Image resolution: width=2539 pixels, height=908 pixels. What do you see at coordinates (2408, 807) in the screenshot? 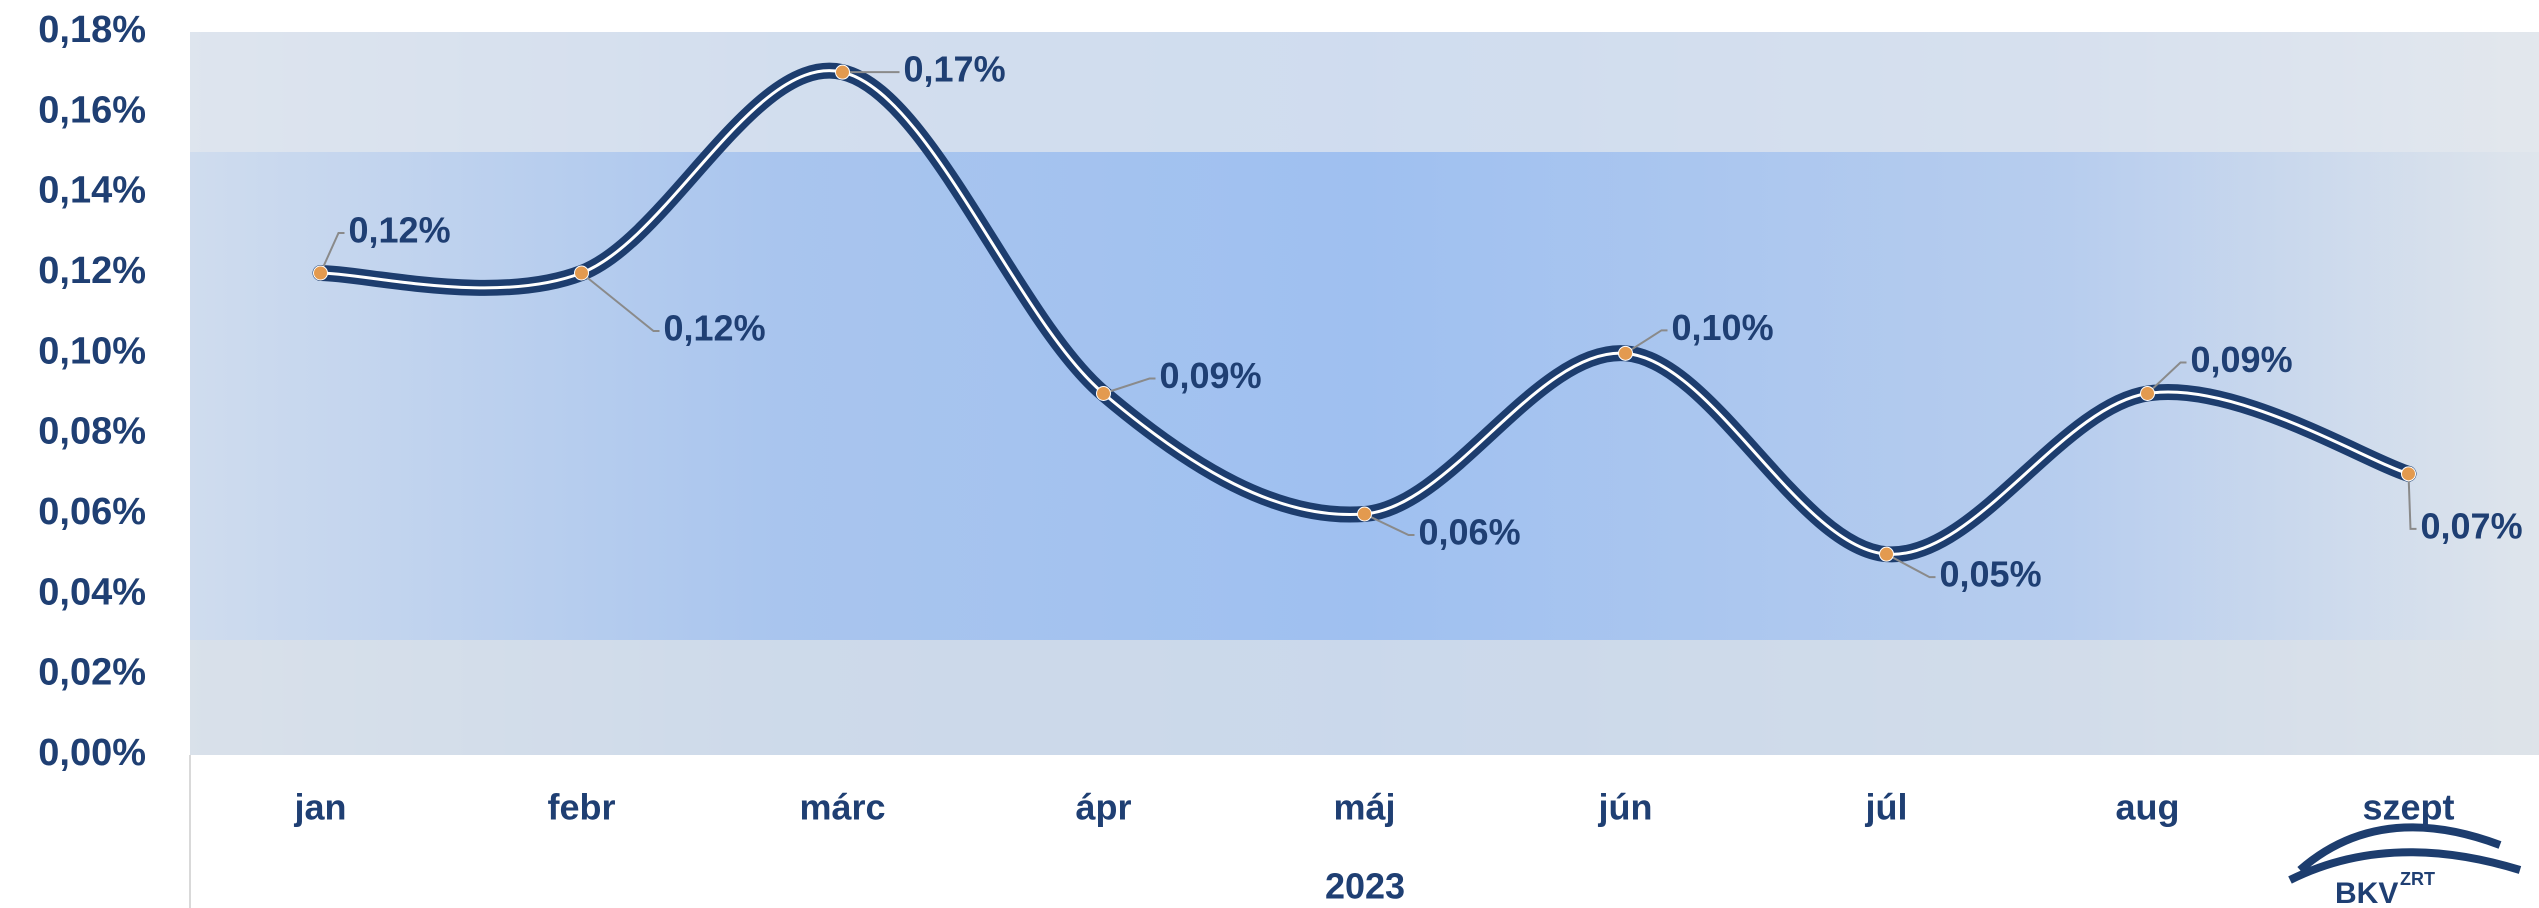
I see `x-tick-label: szept` at bounding box center [2408, 807].